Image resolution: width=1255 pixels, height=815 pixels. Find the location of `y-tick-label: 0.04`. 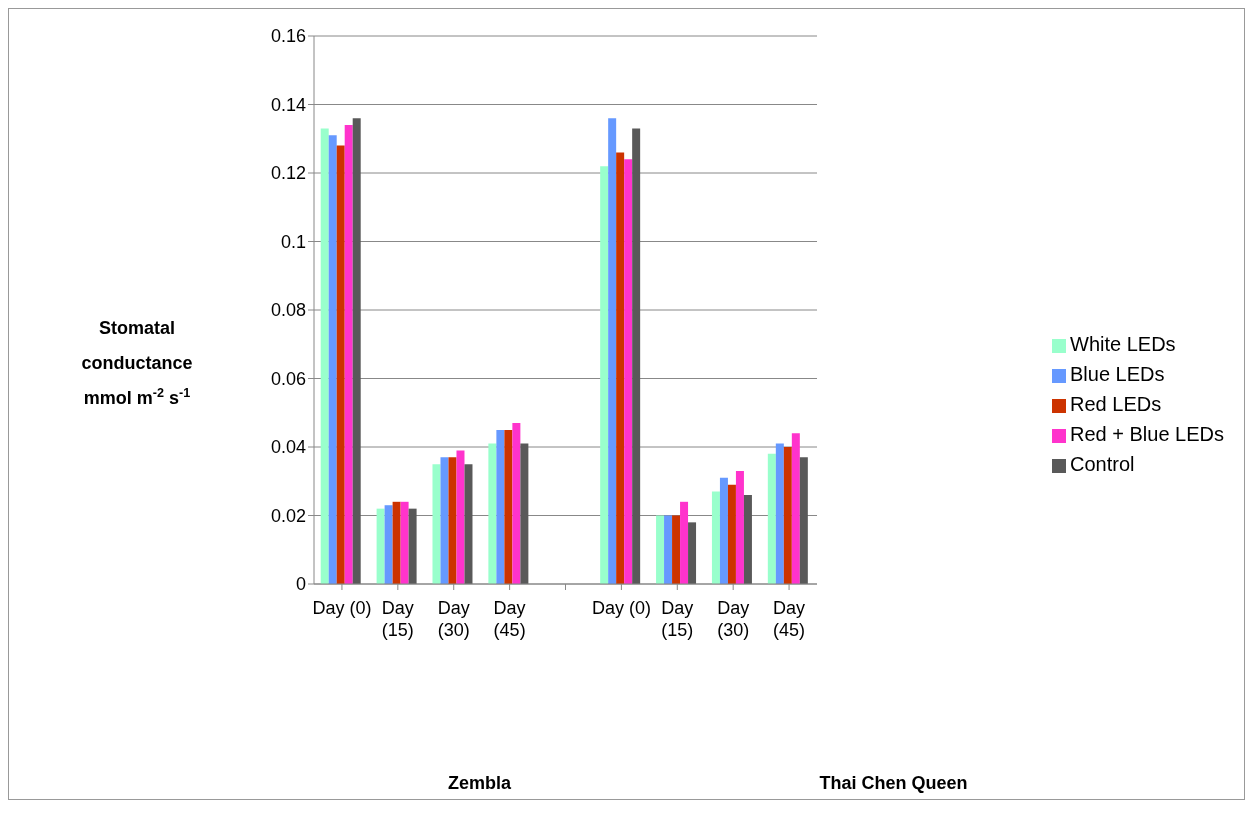

y-tick-label: 0.04 is located at coordinates (288, 447).